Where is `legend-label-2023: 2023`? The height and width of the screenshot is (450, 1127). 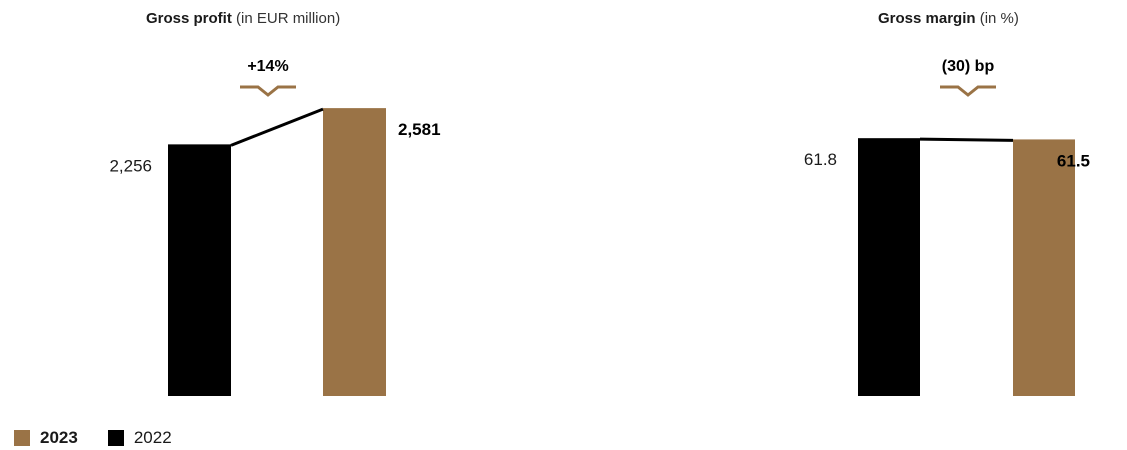
legend-label-2023: 2023 is located at coordinates (59, 437).